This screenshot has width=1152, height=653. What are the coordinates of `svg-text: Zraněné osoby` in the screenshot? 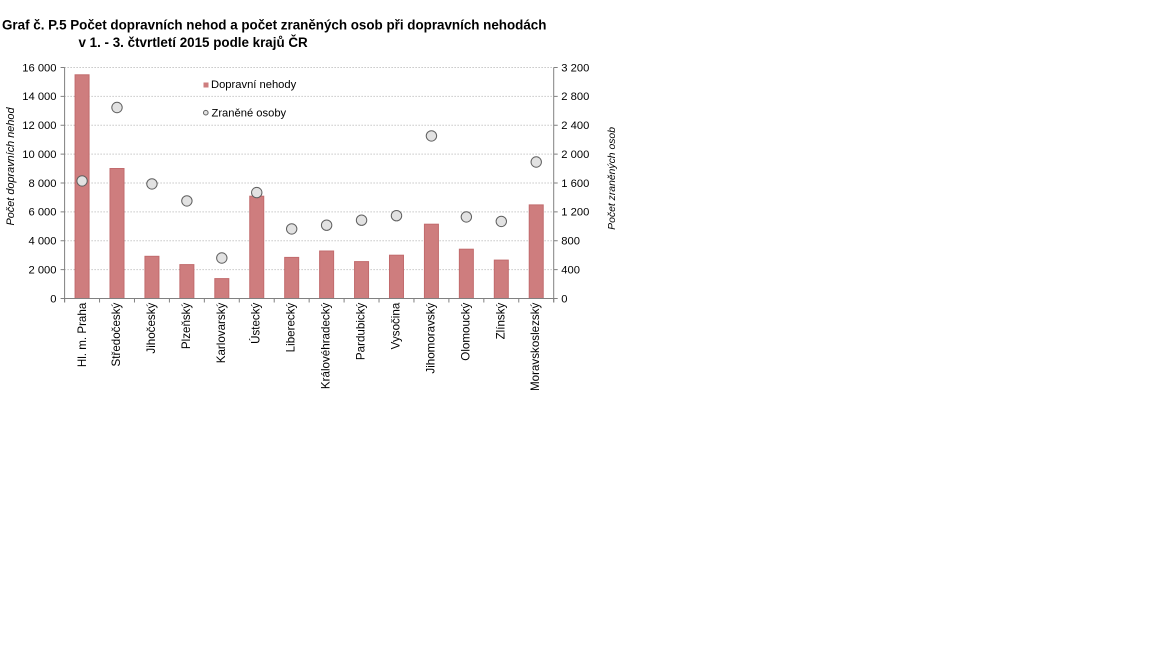 It's located at (249, 113).